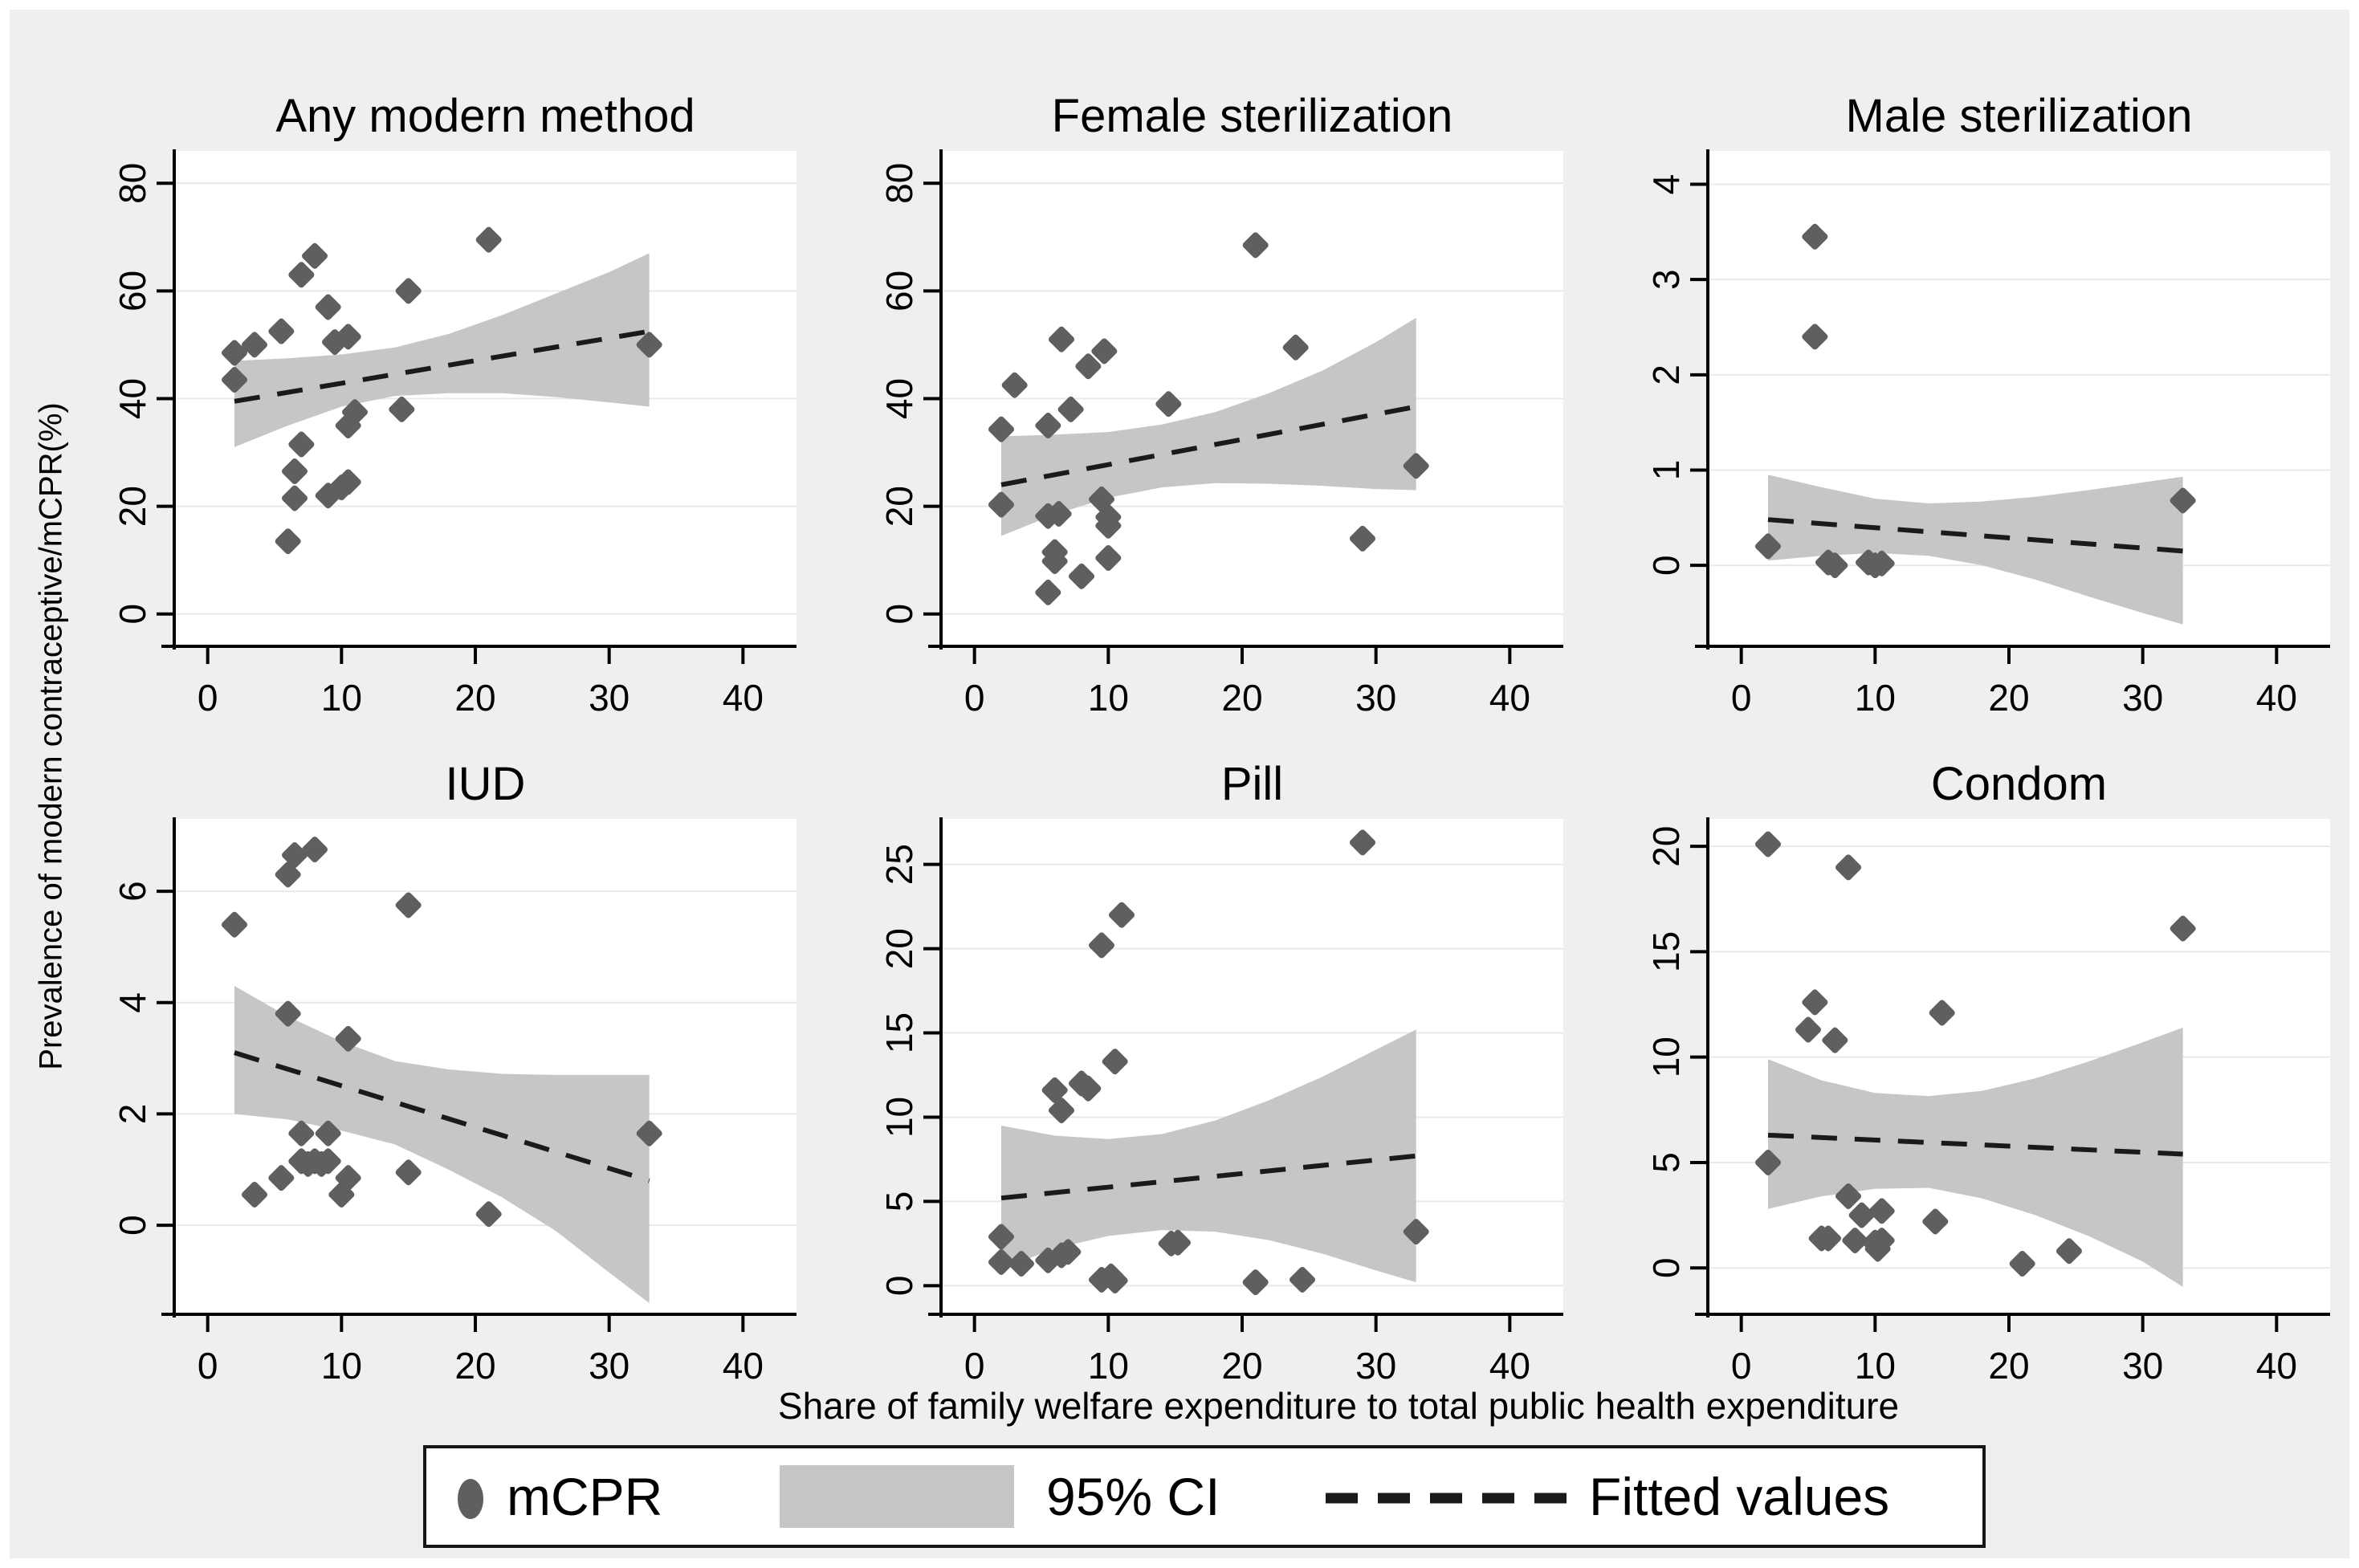 This screenshot has height=1568, width=2359. I want to click on panel-male-sterilization: Male sterilization 0 10 20 30 40 0 1 2 3 4, so click(1976, 401).